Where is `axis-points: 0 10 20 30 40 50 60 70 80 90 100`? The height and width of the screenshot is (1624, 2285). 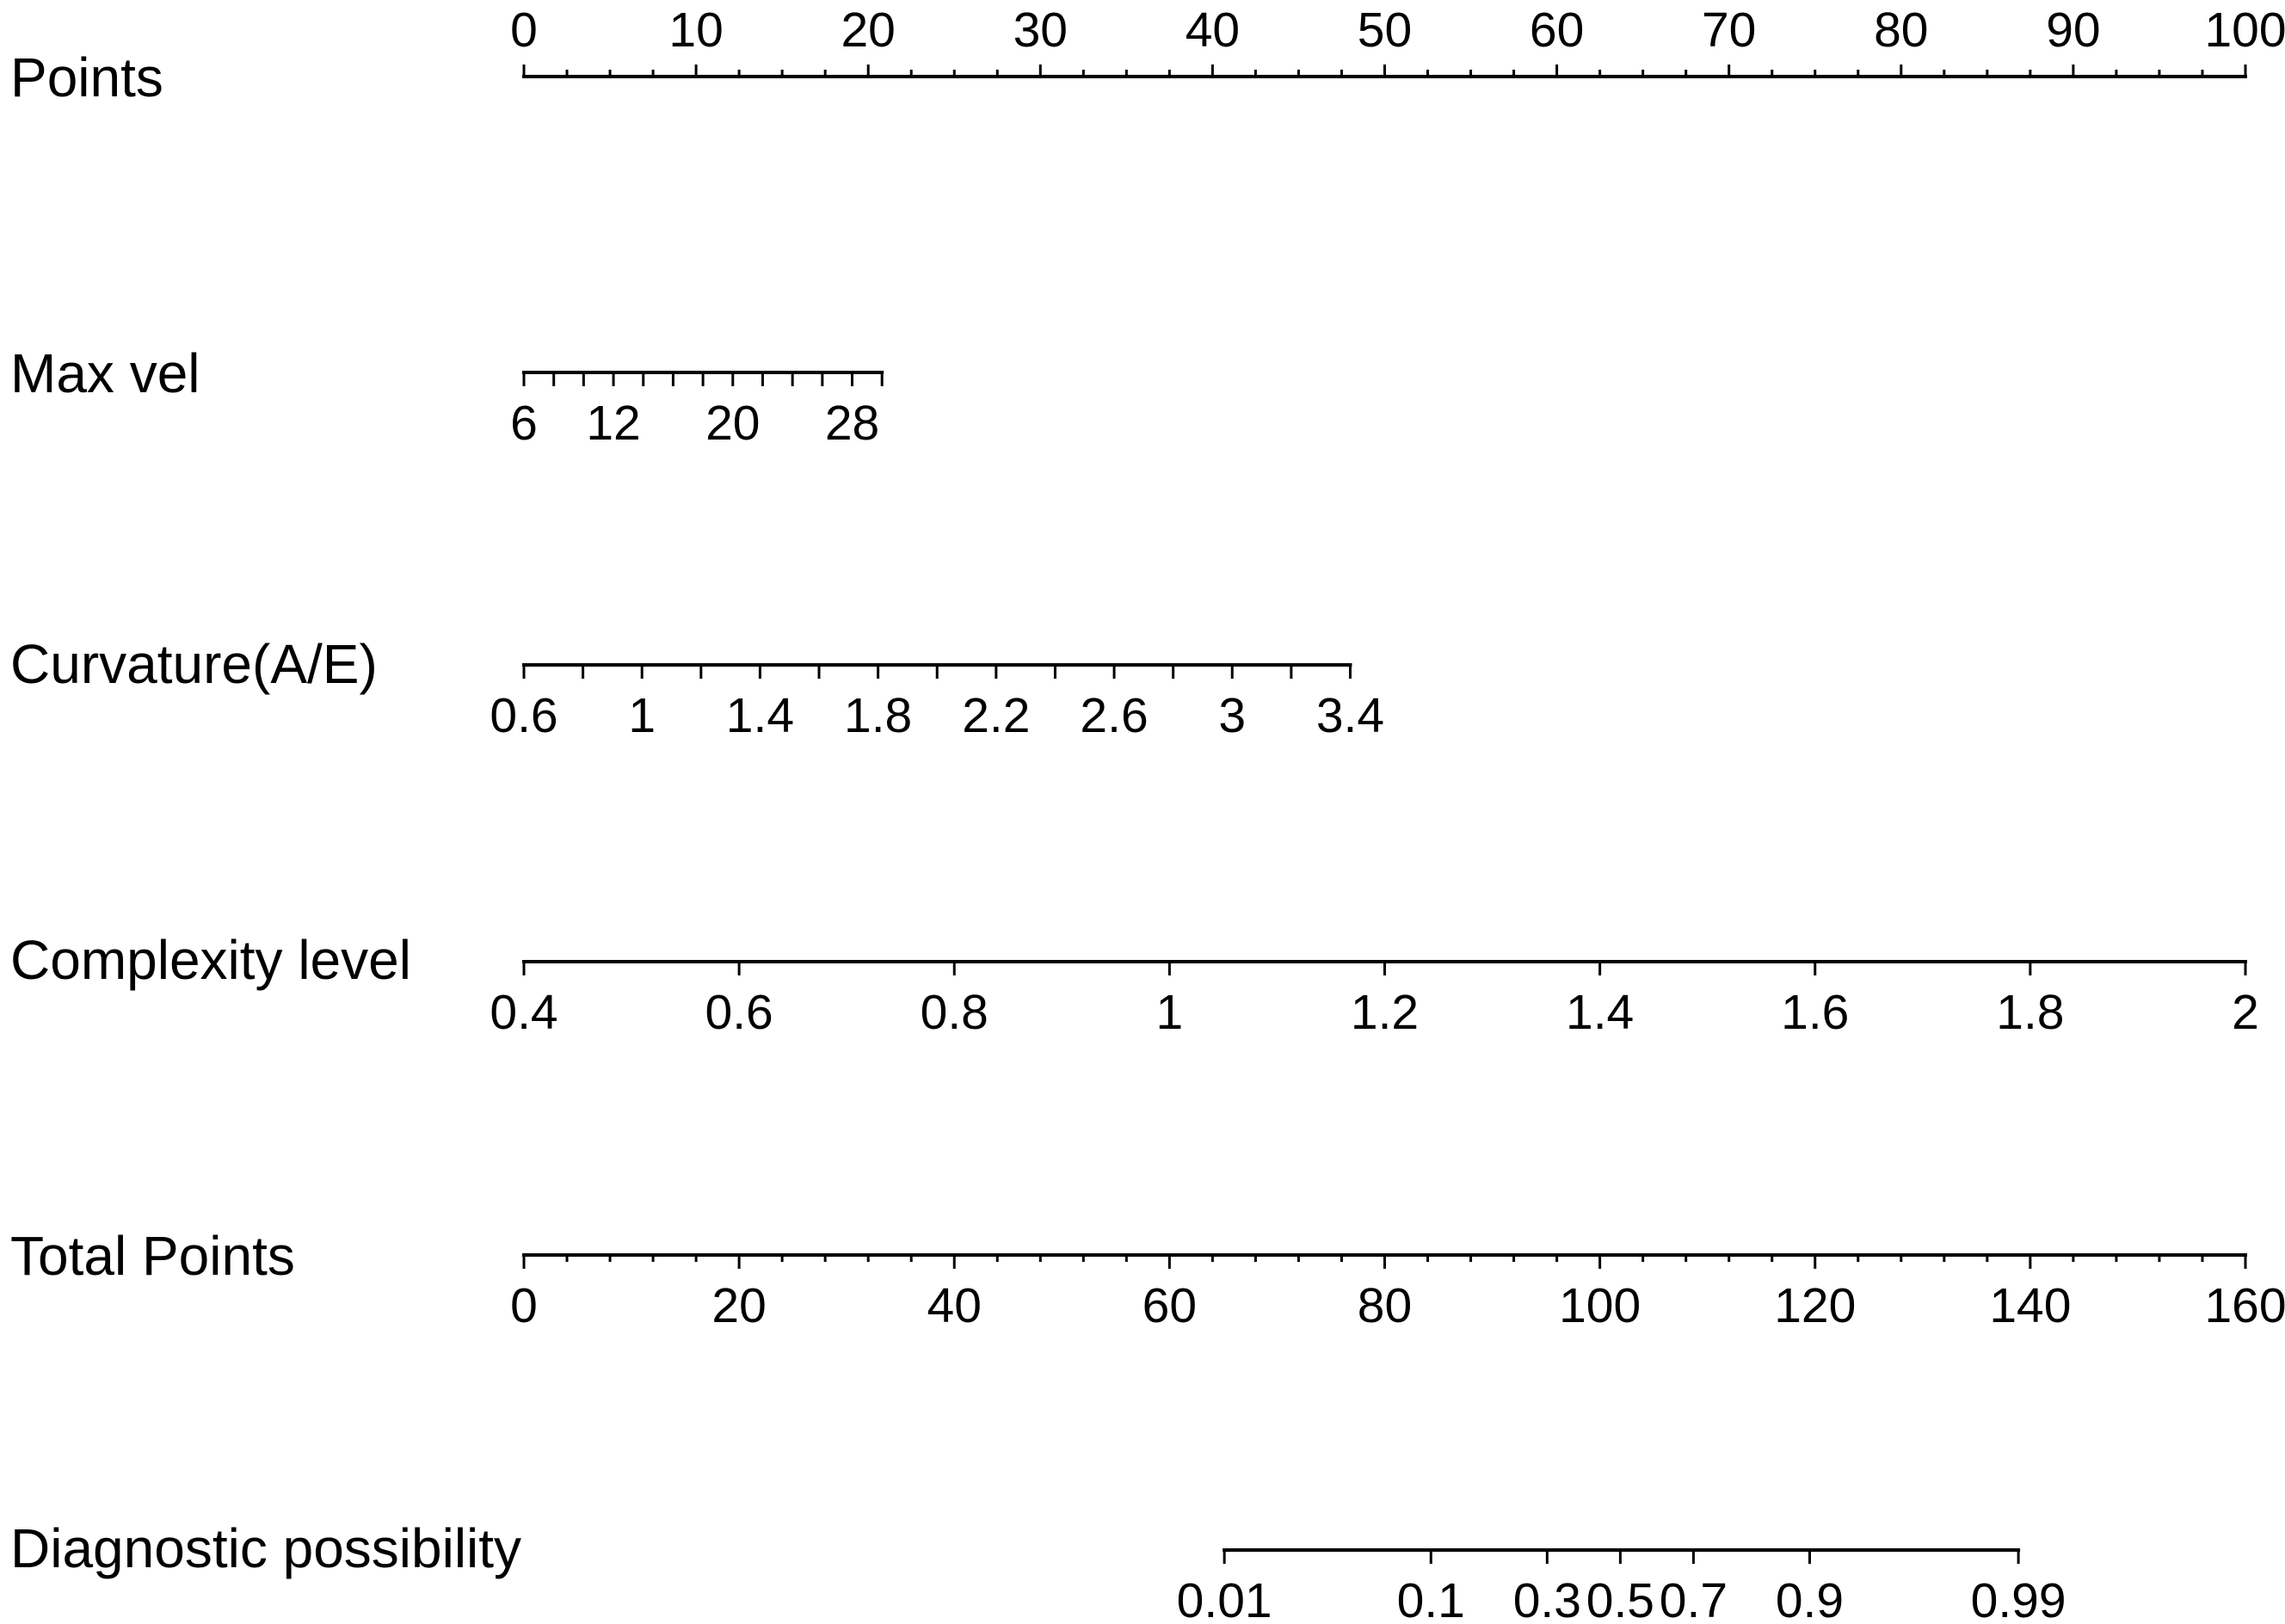
axis-points: 0 10 20 30 40 50 60 70 80 90 100 is located at coordinates (1397, 40).